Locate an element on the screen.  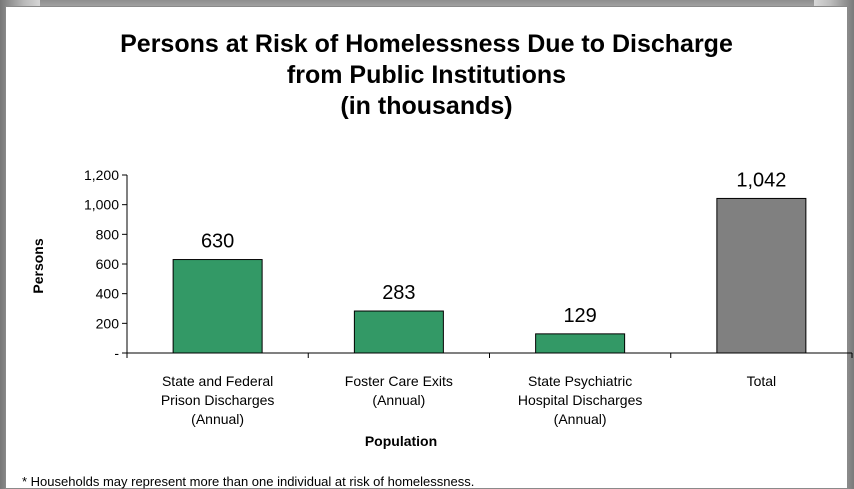
x-tick-label: Prison Discharges is located at coordinates (218, 400).